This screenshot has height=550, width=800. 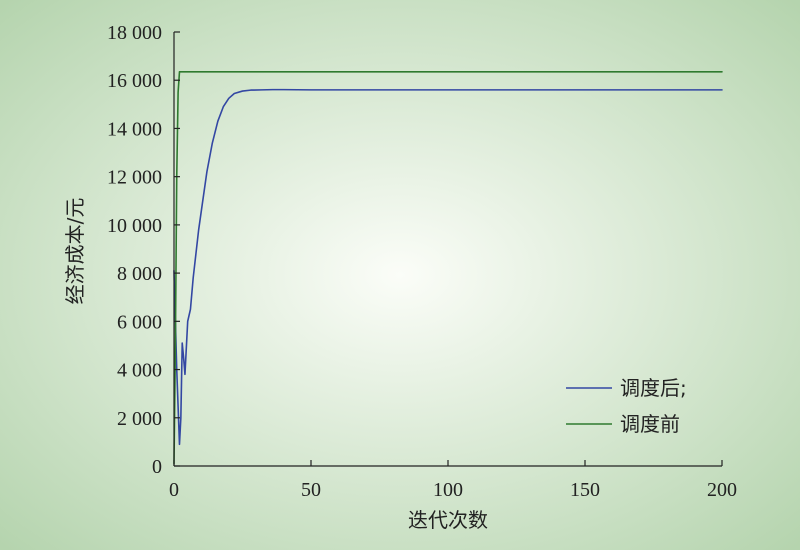 I want to click on legend: 调度后; 调度前, so click(x=626, y=406).